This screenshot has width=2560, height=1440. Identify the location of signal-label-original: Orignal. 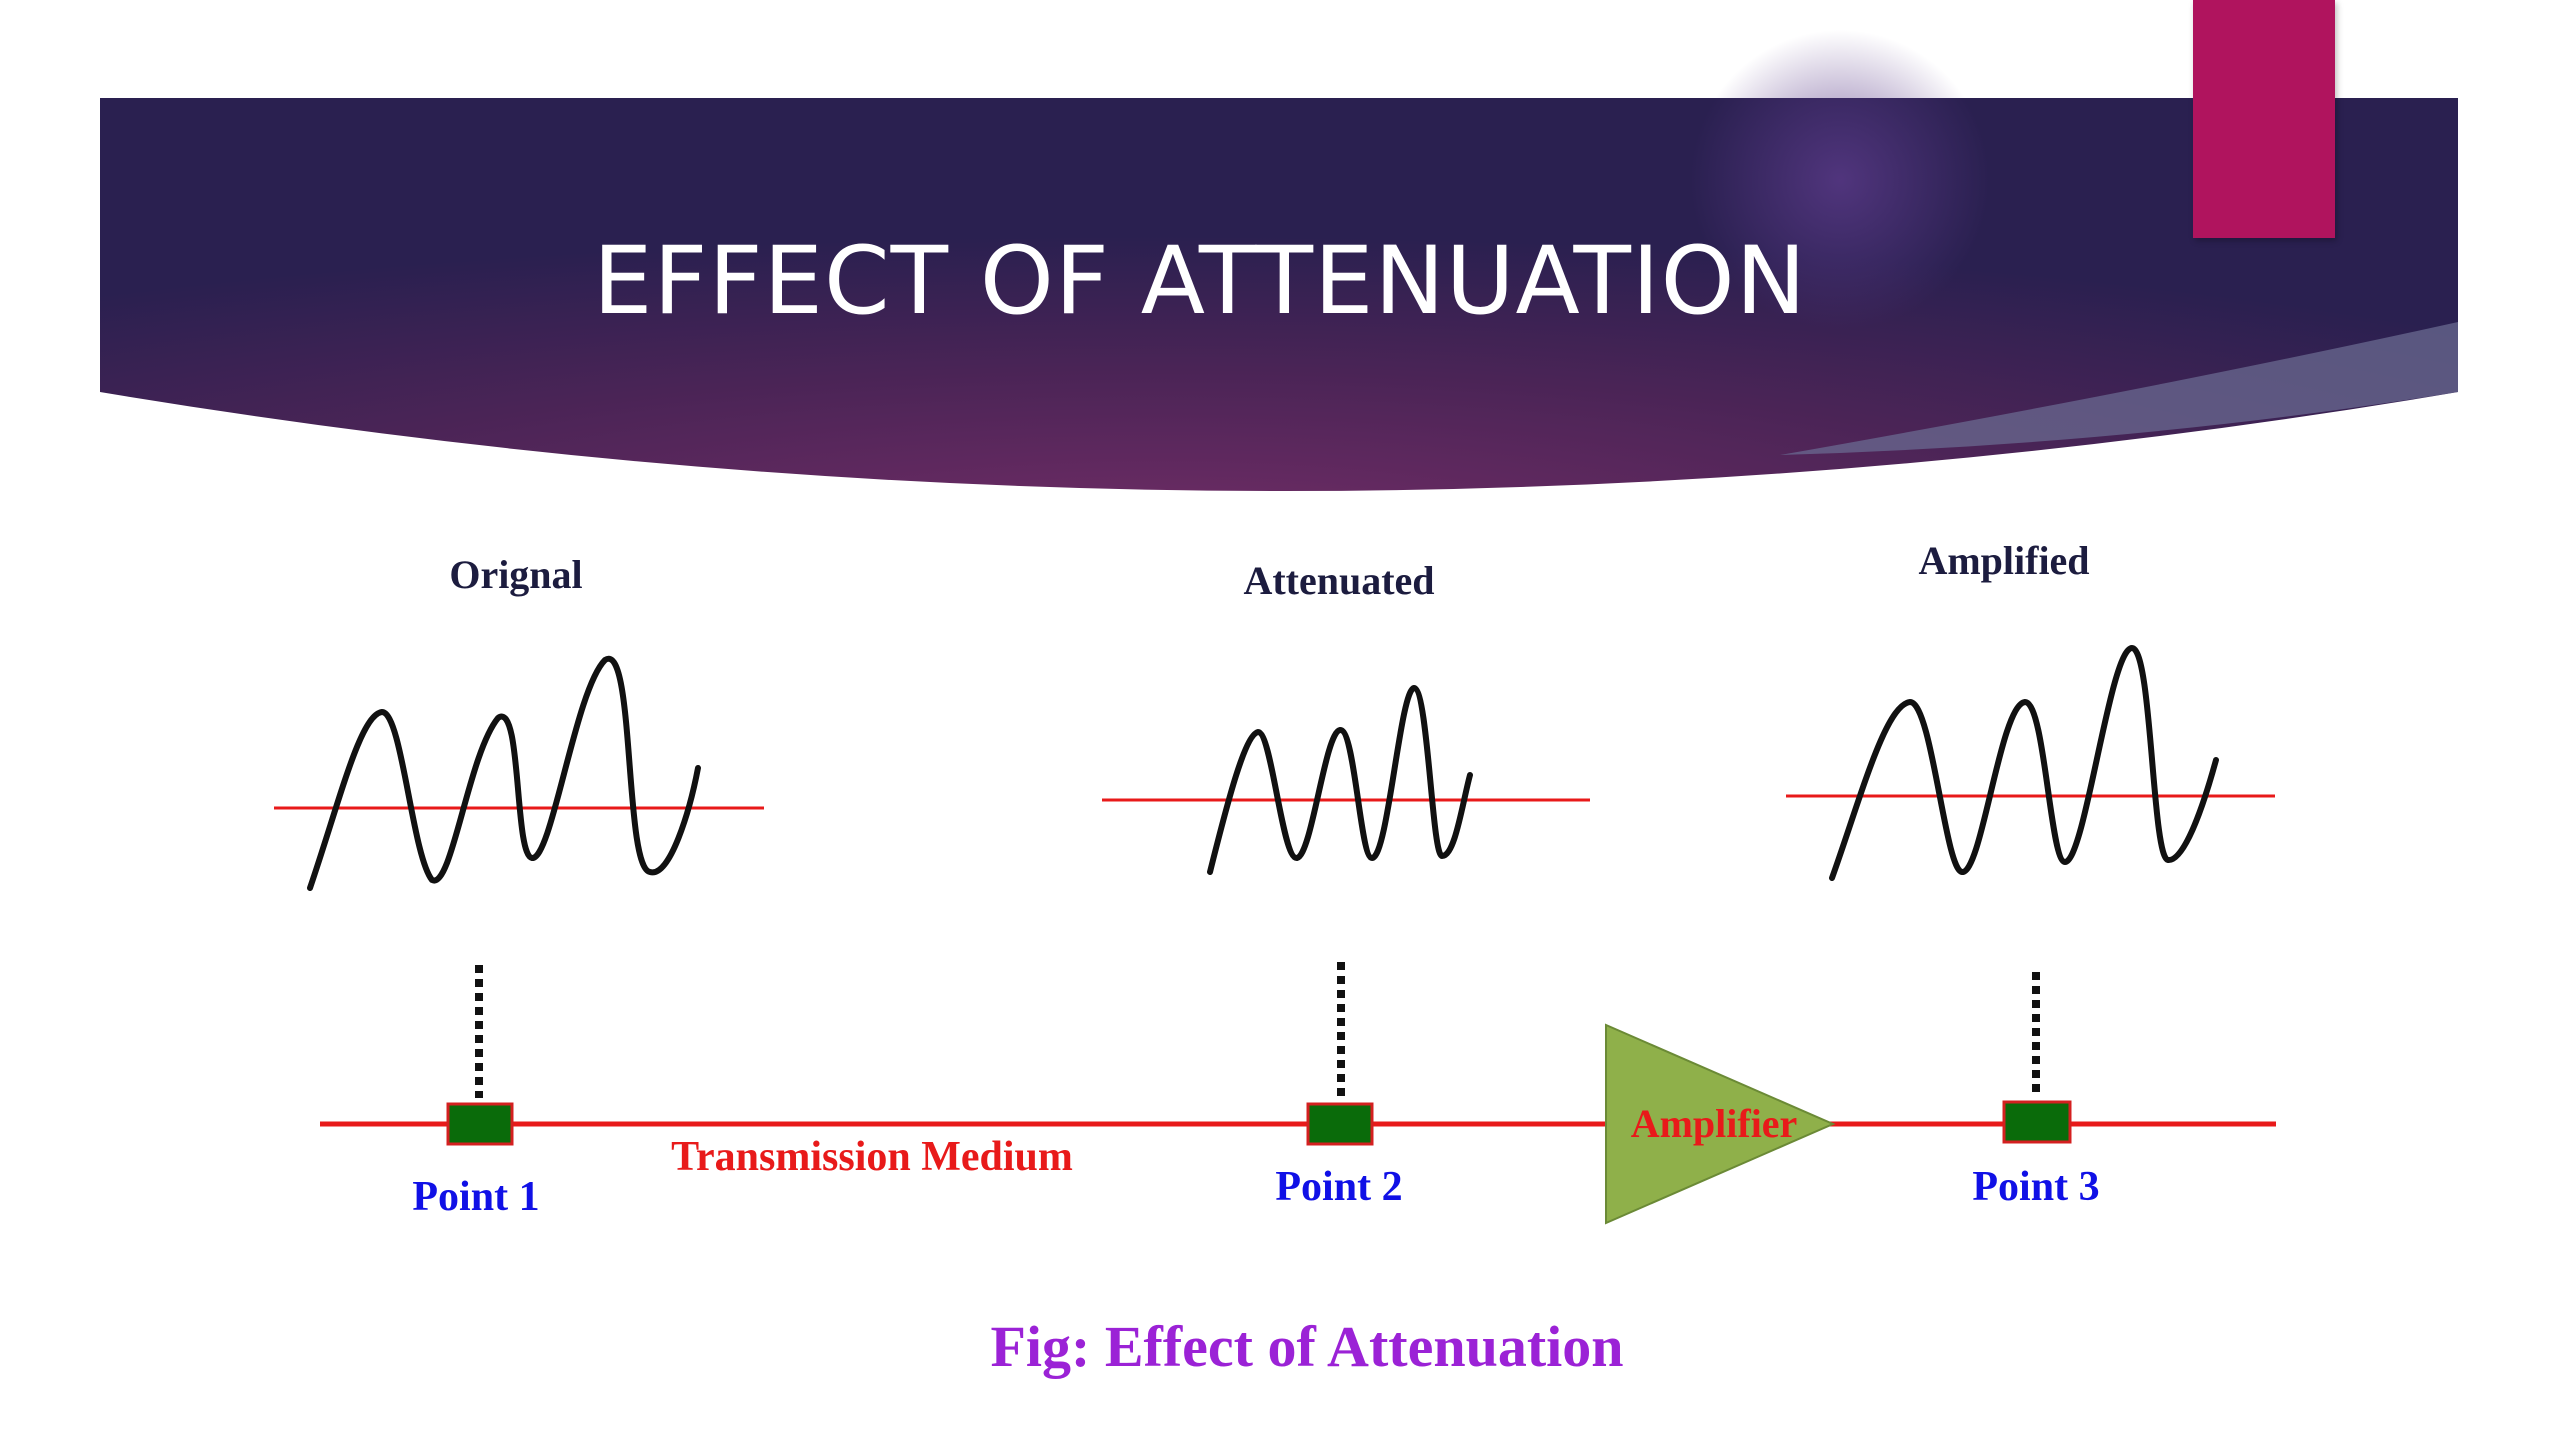
(515, 574).